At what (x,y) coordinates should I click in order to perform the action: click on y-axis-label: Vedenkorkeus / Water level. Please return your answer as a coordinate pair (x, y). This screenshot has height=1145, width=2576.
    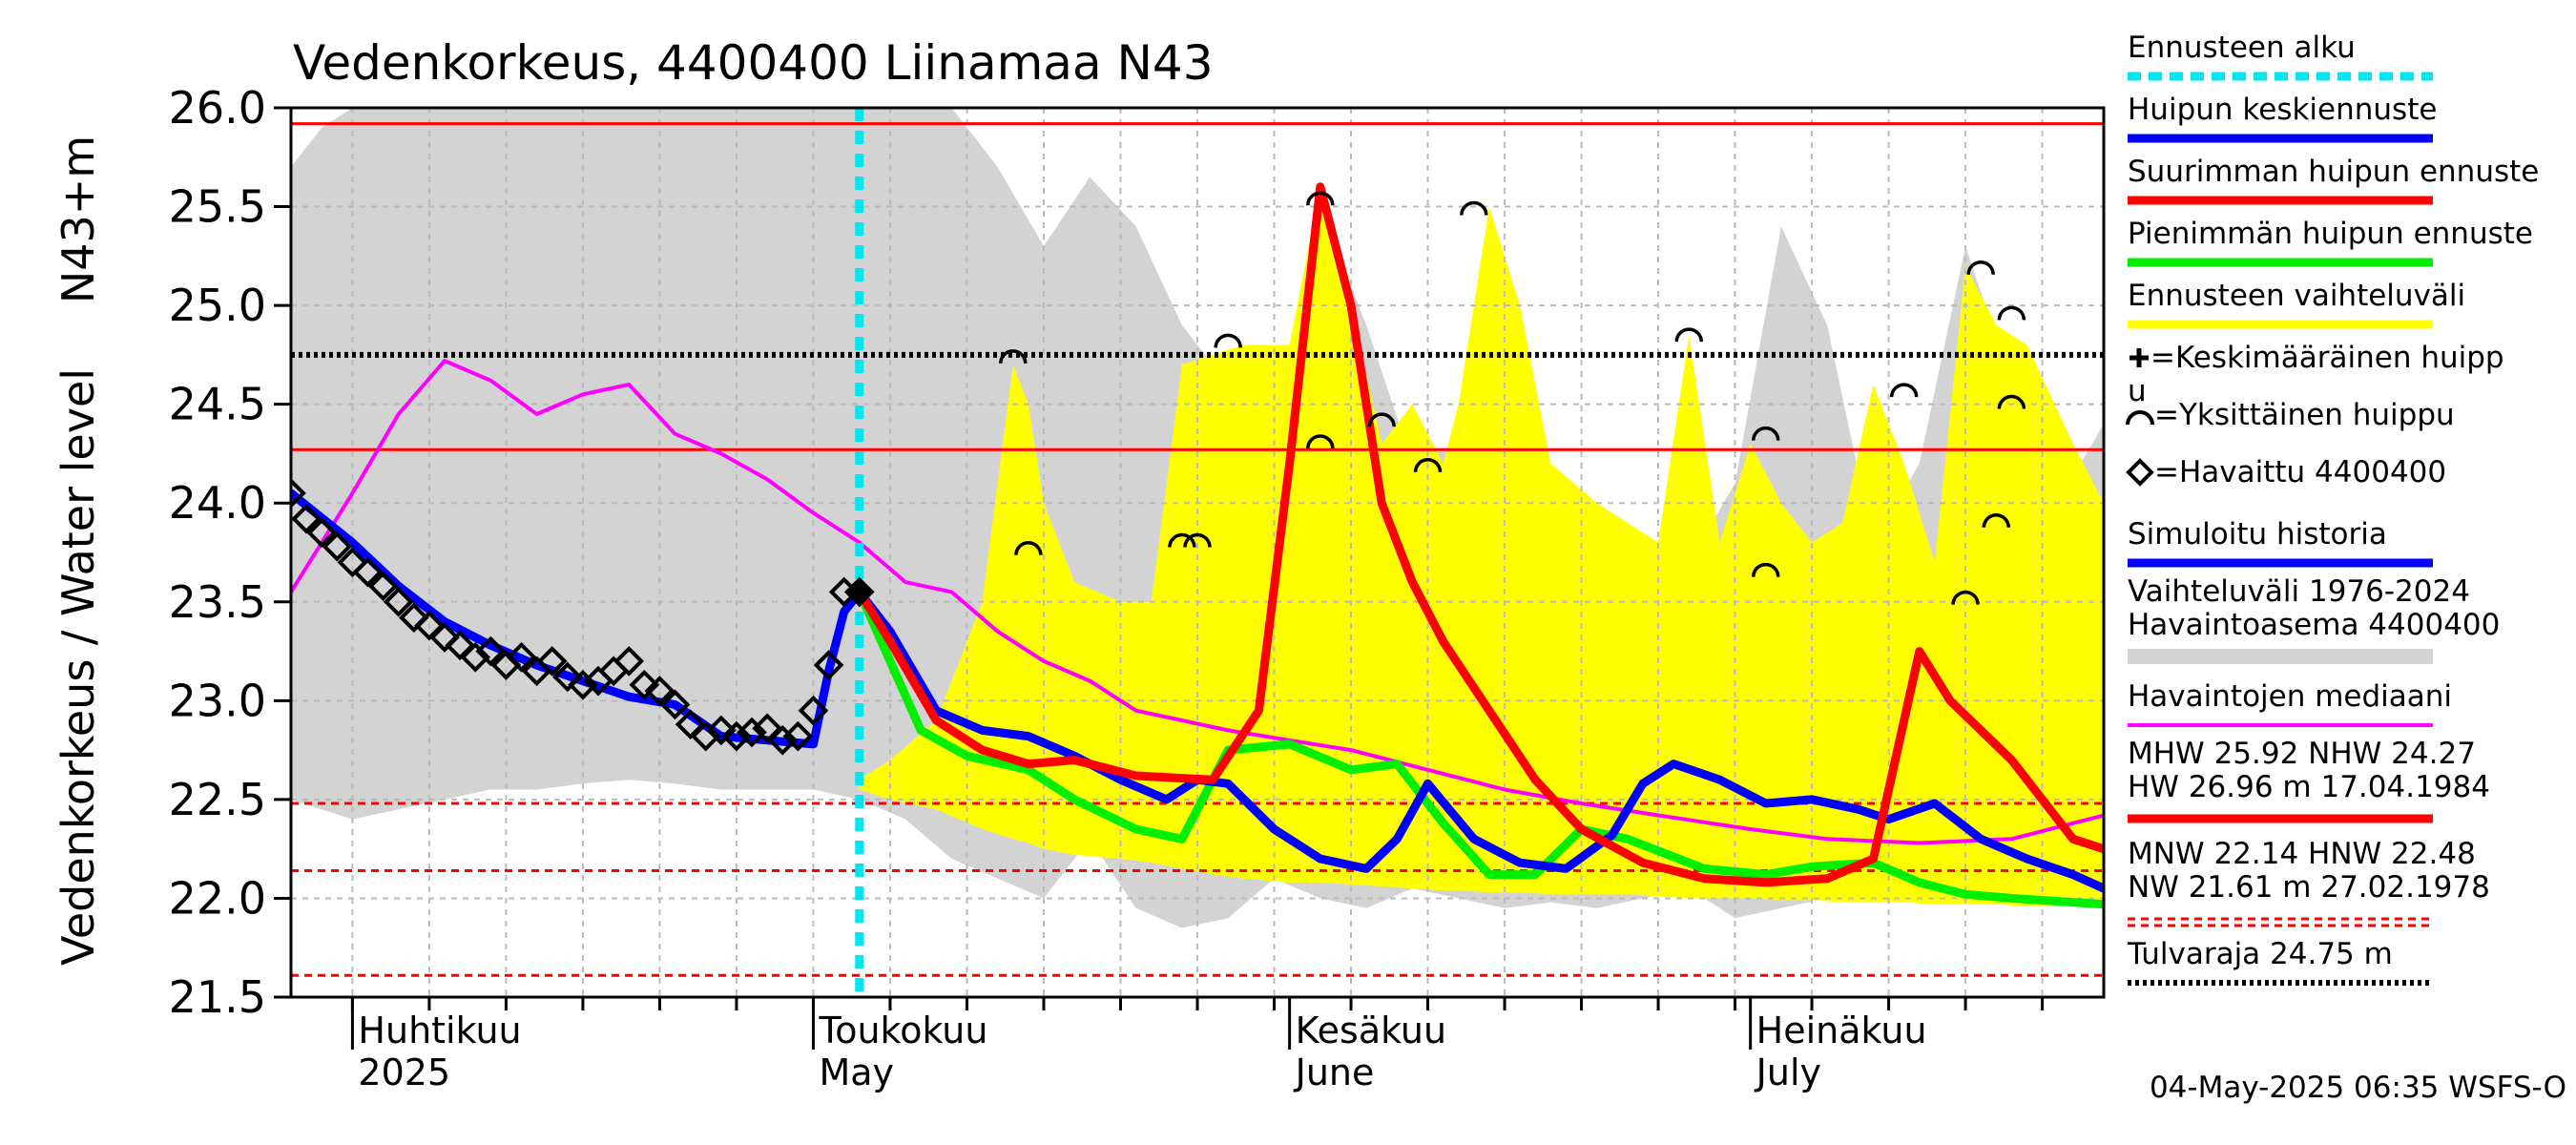
    Looking at the image, I should click on (78, 667).